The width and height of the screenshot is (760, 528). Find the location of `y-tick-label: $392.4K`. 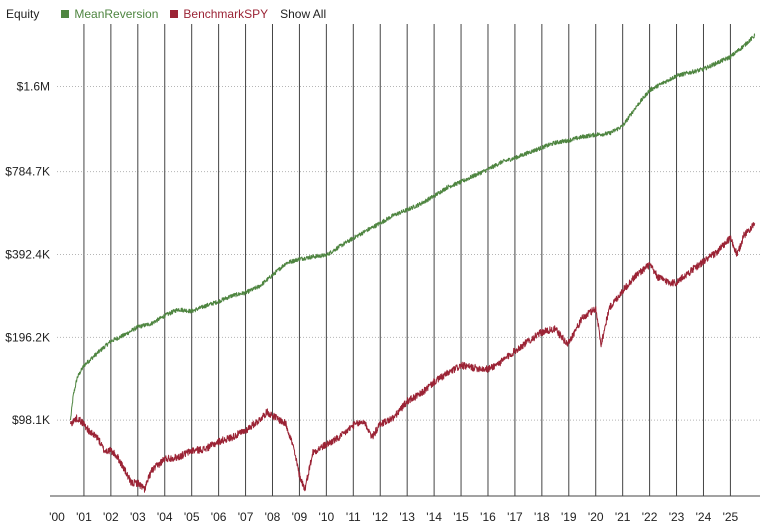

y-tick-label: $392.4K is located at coordinates (27, 254).